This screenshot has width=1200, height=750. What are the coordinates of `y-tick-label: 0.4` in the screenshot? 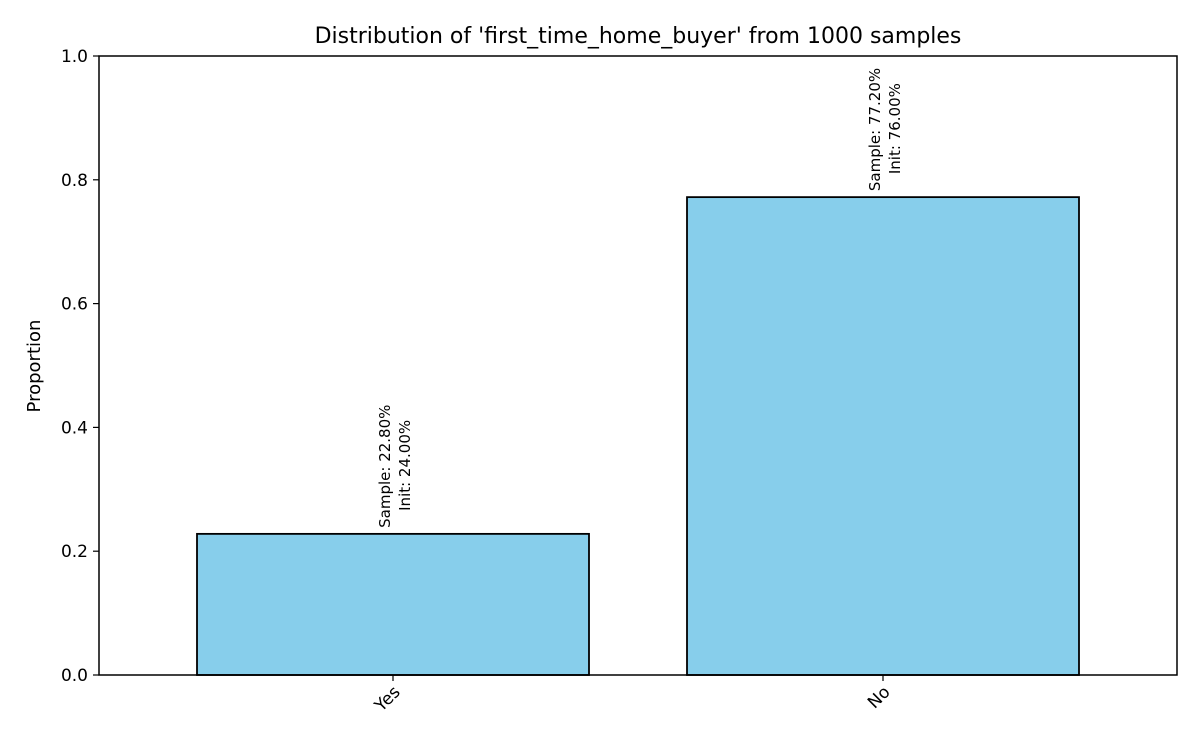 It's located at (74, 428).